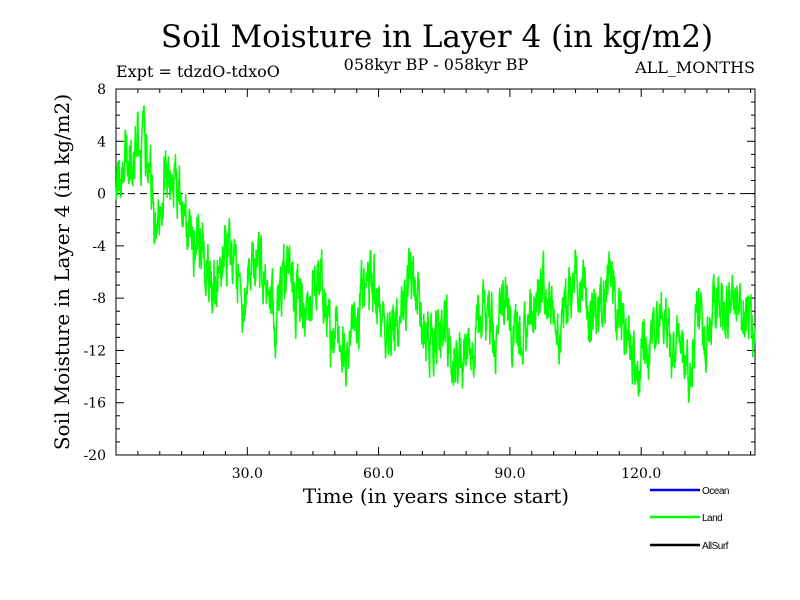 This screenshot has width=800, height=600. What do you see at coordinates (101, 142) in the screenshot?
I see `y-tick-label: 4` at bounding box center [101, 142].